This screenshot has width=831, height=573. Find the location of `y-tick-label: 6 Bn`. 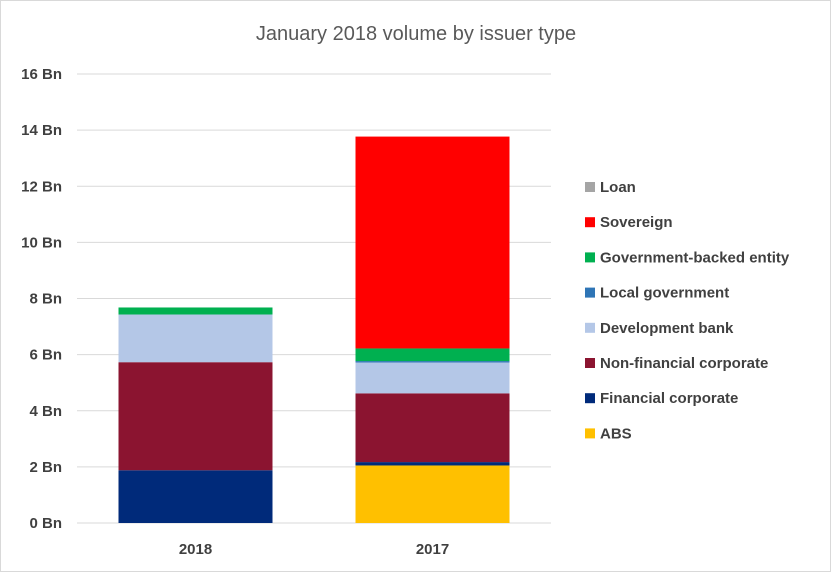

y-tick-label: 6 Bn is located at coordinates (45, 355).